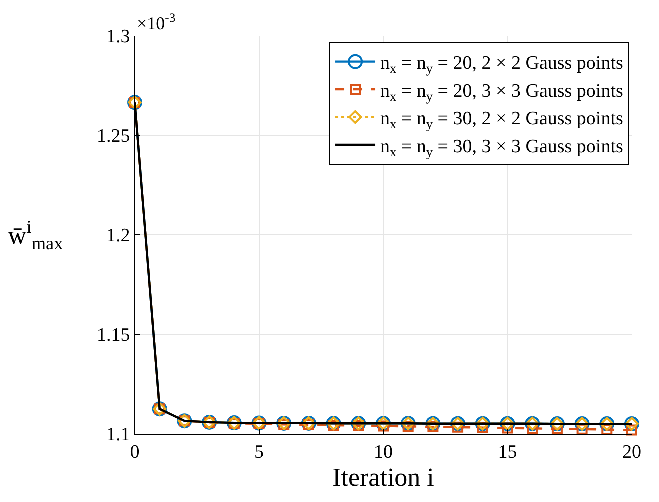 Image resolution: width=659 pixels, height=502 pixels. Describe the element at coordinates (502, 120) in the screenshot. I see `legend-label: n$_{x}$ = n$_{y}$ = 30, 2 × 2 Gauss points` at that location.